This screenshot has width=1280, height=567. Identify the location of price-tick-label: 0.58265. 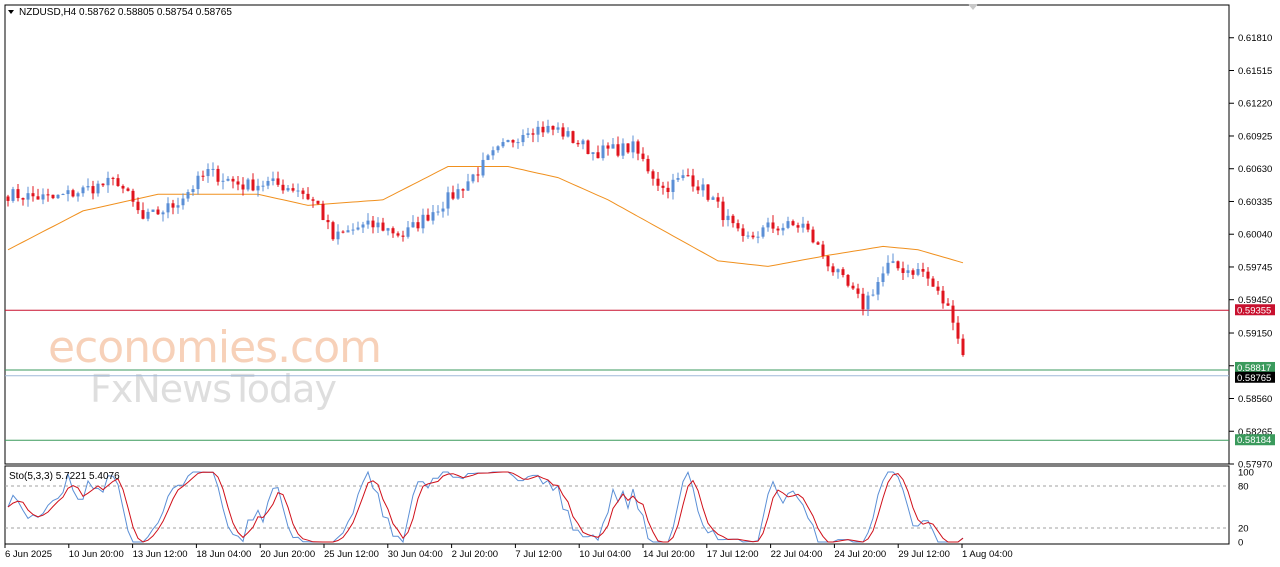
(1255, 432).